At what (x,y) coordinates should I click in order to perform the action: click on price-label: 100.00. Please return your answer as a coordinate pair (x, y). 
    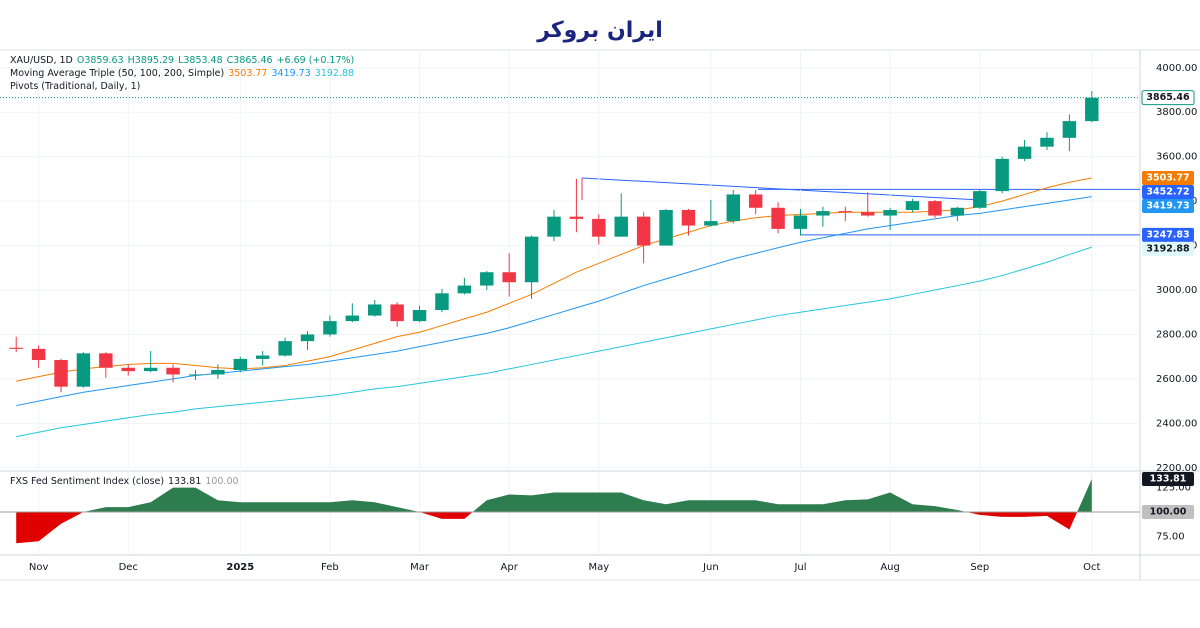
    Looking at the image, I should click on (1168, 512).